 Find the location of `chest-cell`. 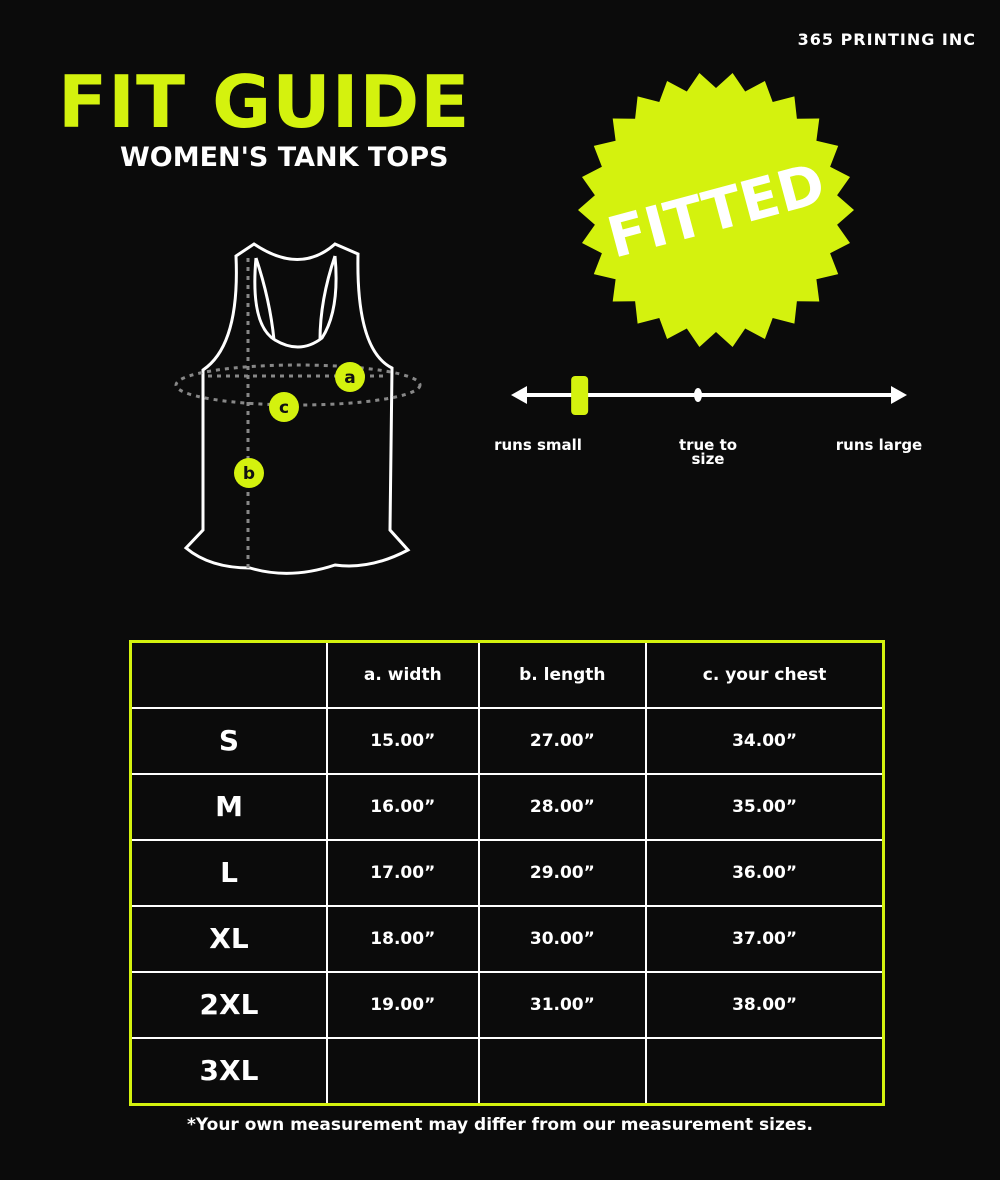

chest-cell is located at coordinates (765, 1071).